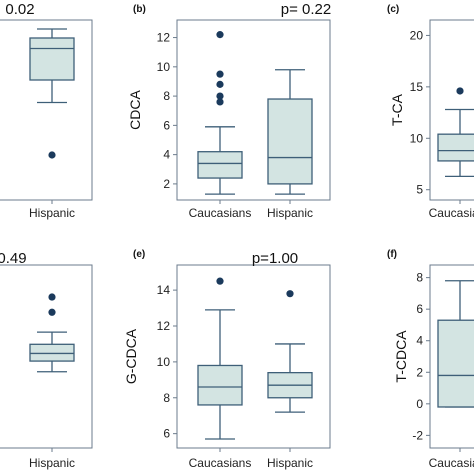 The width and height of the screenshot is (474, 474). I want to click on panel-label: (e), so click(139, 254).